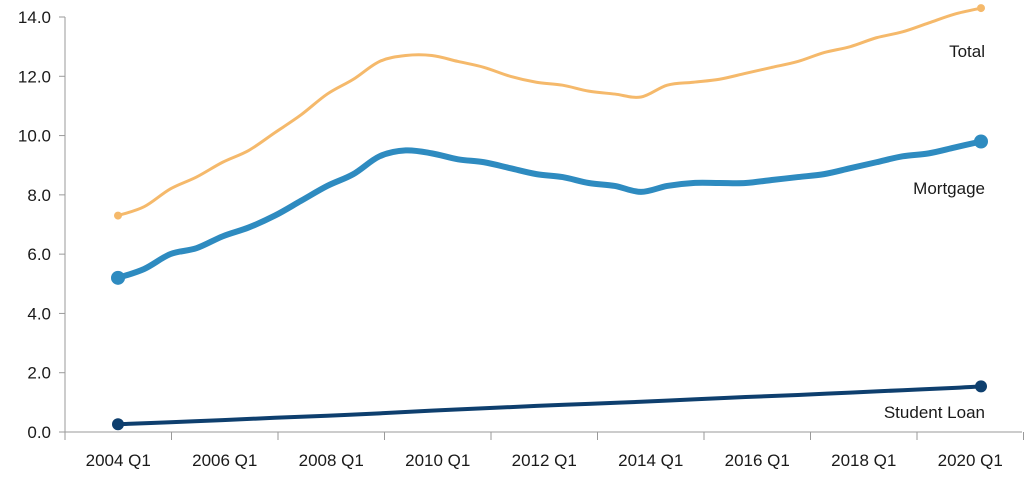 This screenshot has height=480, width=1035. I want to click on series-start-point-mortgage, so click(118, 277).